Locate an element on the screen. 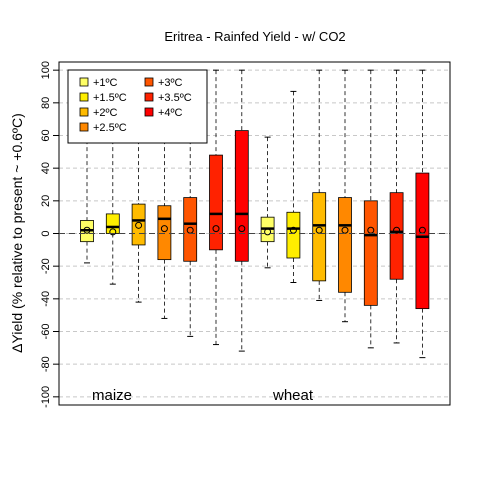 The width and height of the screenshot is (480, 480). chart-title: Eritrea - Rainfed Yield - w/ CO2 is located at coordinates (254, 36).